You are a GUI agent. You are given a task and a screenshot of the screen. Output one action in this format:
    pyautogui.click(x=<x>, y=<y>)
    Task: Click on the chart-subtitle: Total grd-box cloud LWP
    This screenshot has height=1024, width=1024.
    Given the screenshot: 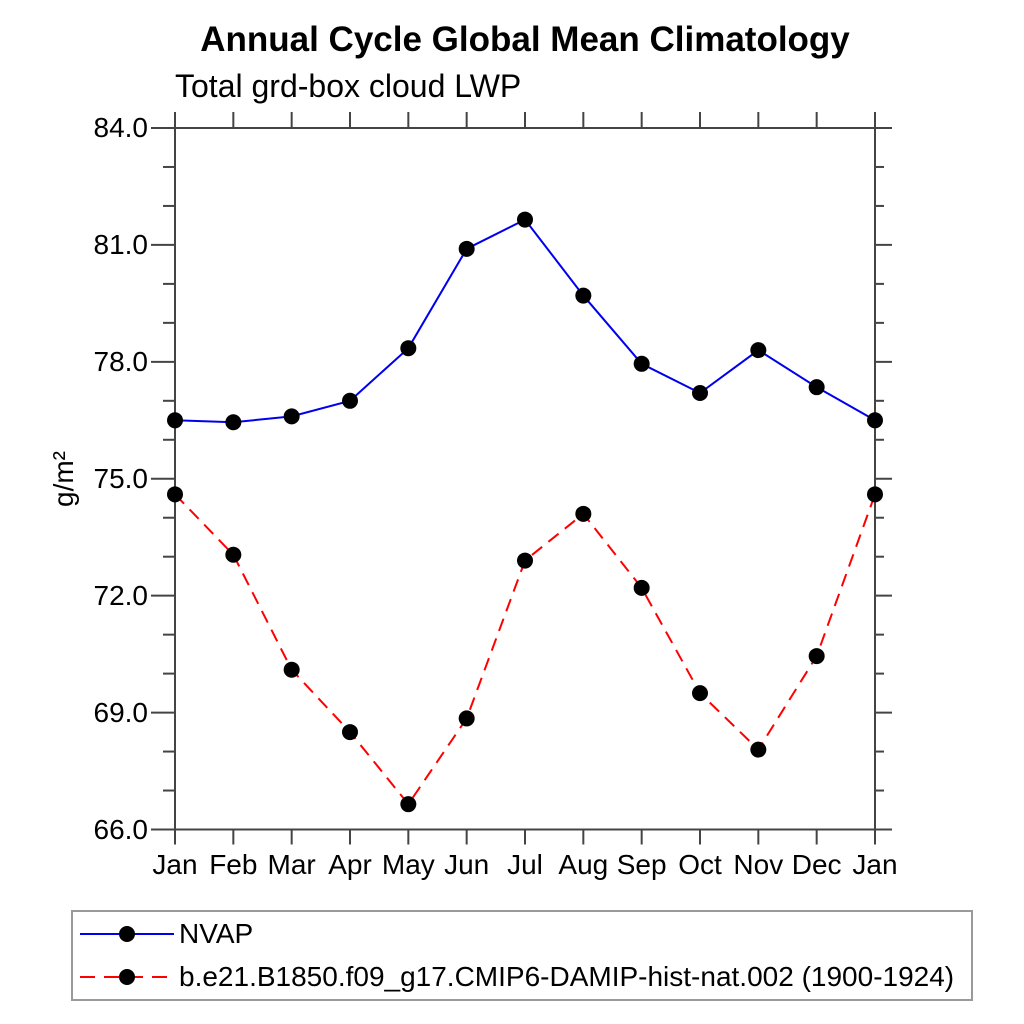 What is the action you would take?
    pyautogui.click(x=348, y=86)
    